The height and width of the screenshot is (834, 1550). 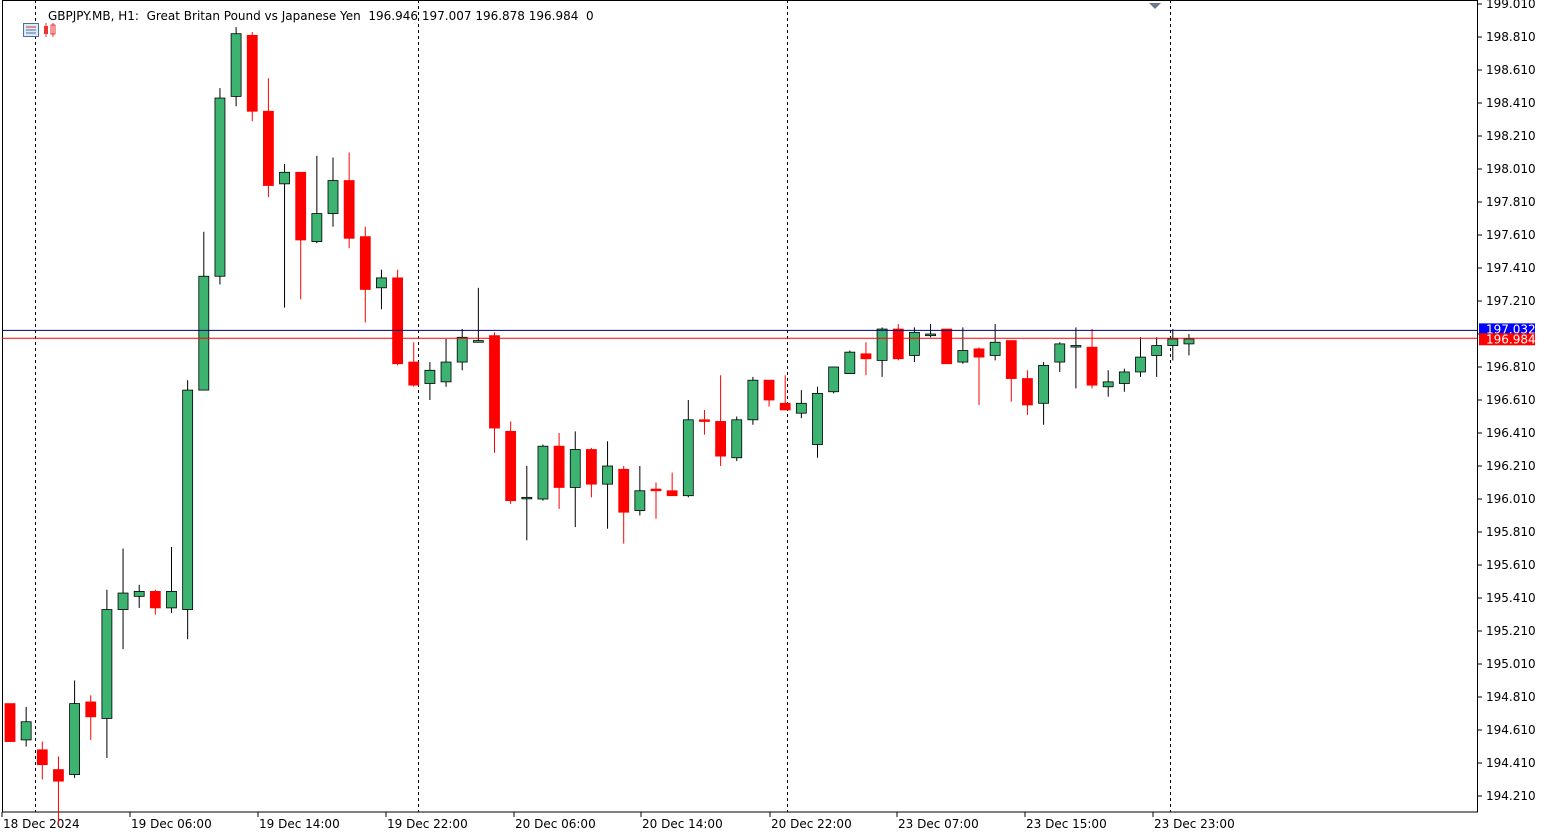 What do you see at coordinates (1507, 329) in the screenshot?
I see `ask-price-tag` at bounding box center [1507, 329].